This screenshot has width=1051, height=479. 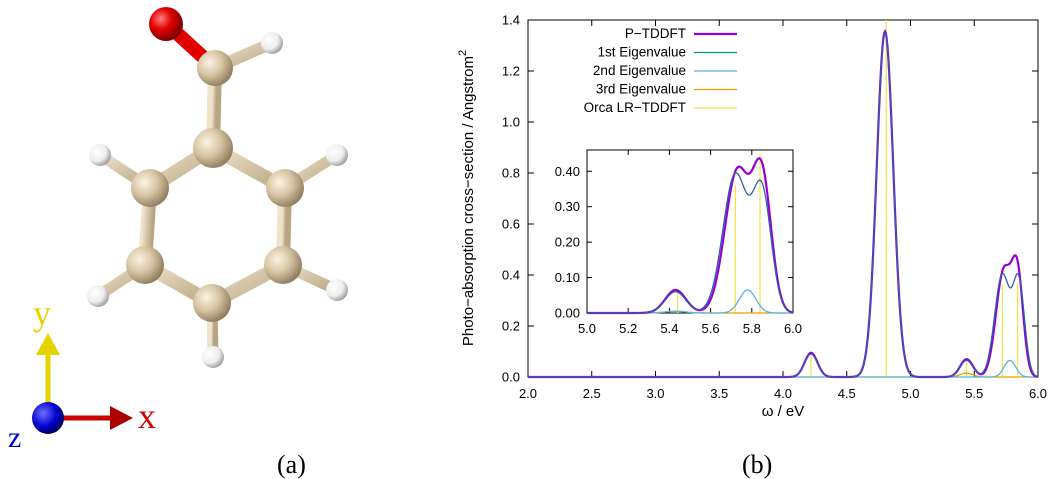 What do you see at coordinates (628, 328) in the screenshot?
I see `x-tick-label: 5.2` at bounding box center [628, 328].